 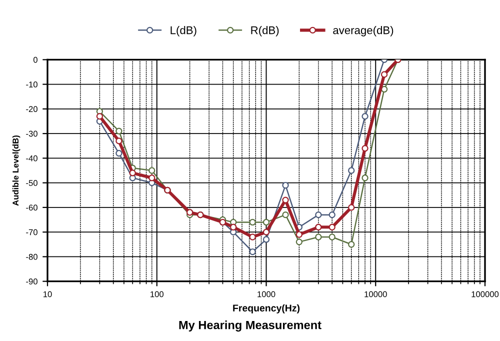 I want to click on y-tick-label: -70, so click(x=32, y=232).